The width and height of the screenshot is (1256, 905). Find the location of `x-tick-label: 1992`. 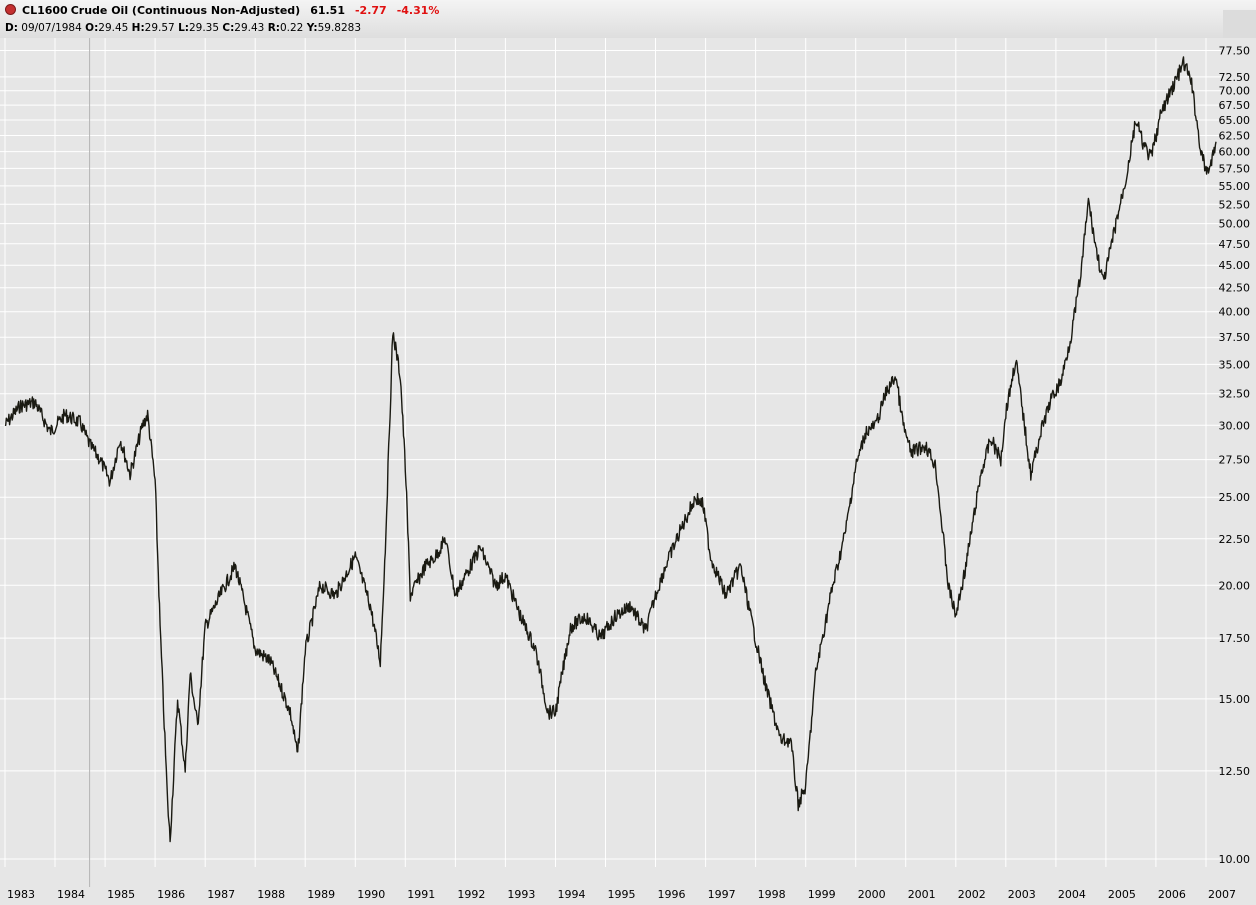

x-tick-label: 1992 is located at coordinates (471, 894).